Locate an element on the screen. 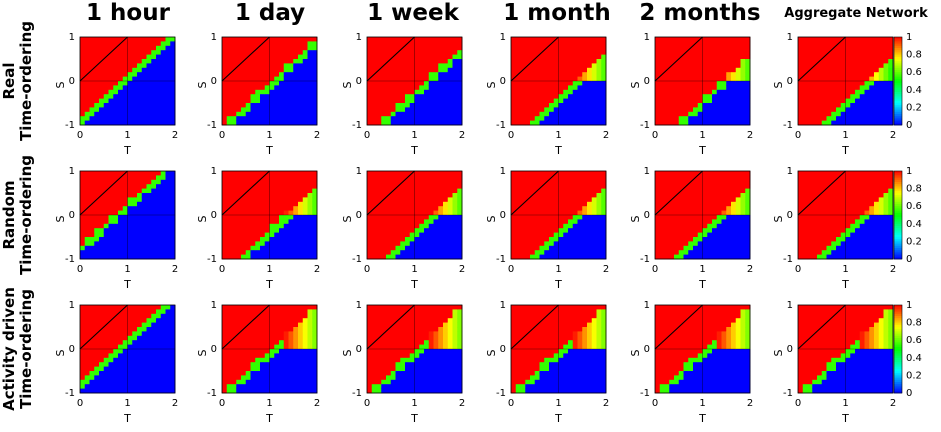  y-axis-label: S is located at coordinates (347, 218).